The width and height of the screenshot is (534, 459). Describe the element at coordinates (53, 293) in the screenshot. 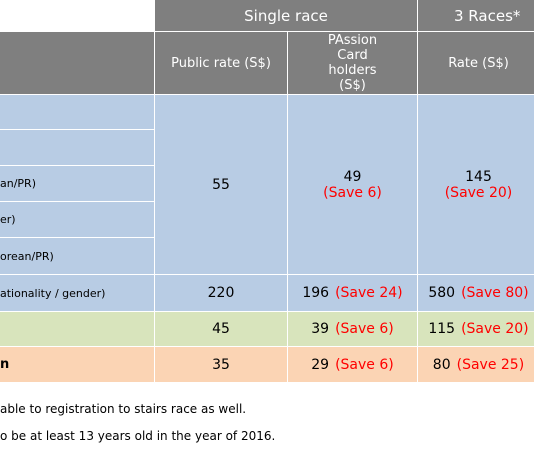

I see `row-label: ationality / gender)` at that location.